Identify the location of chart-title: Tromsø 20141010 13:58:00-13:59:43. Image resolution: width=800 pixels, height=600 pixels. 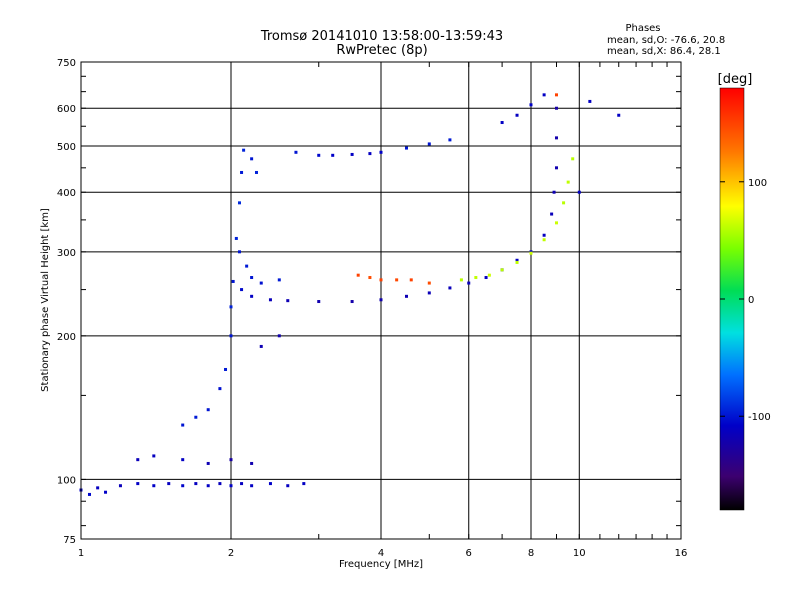
(381, 36).